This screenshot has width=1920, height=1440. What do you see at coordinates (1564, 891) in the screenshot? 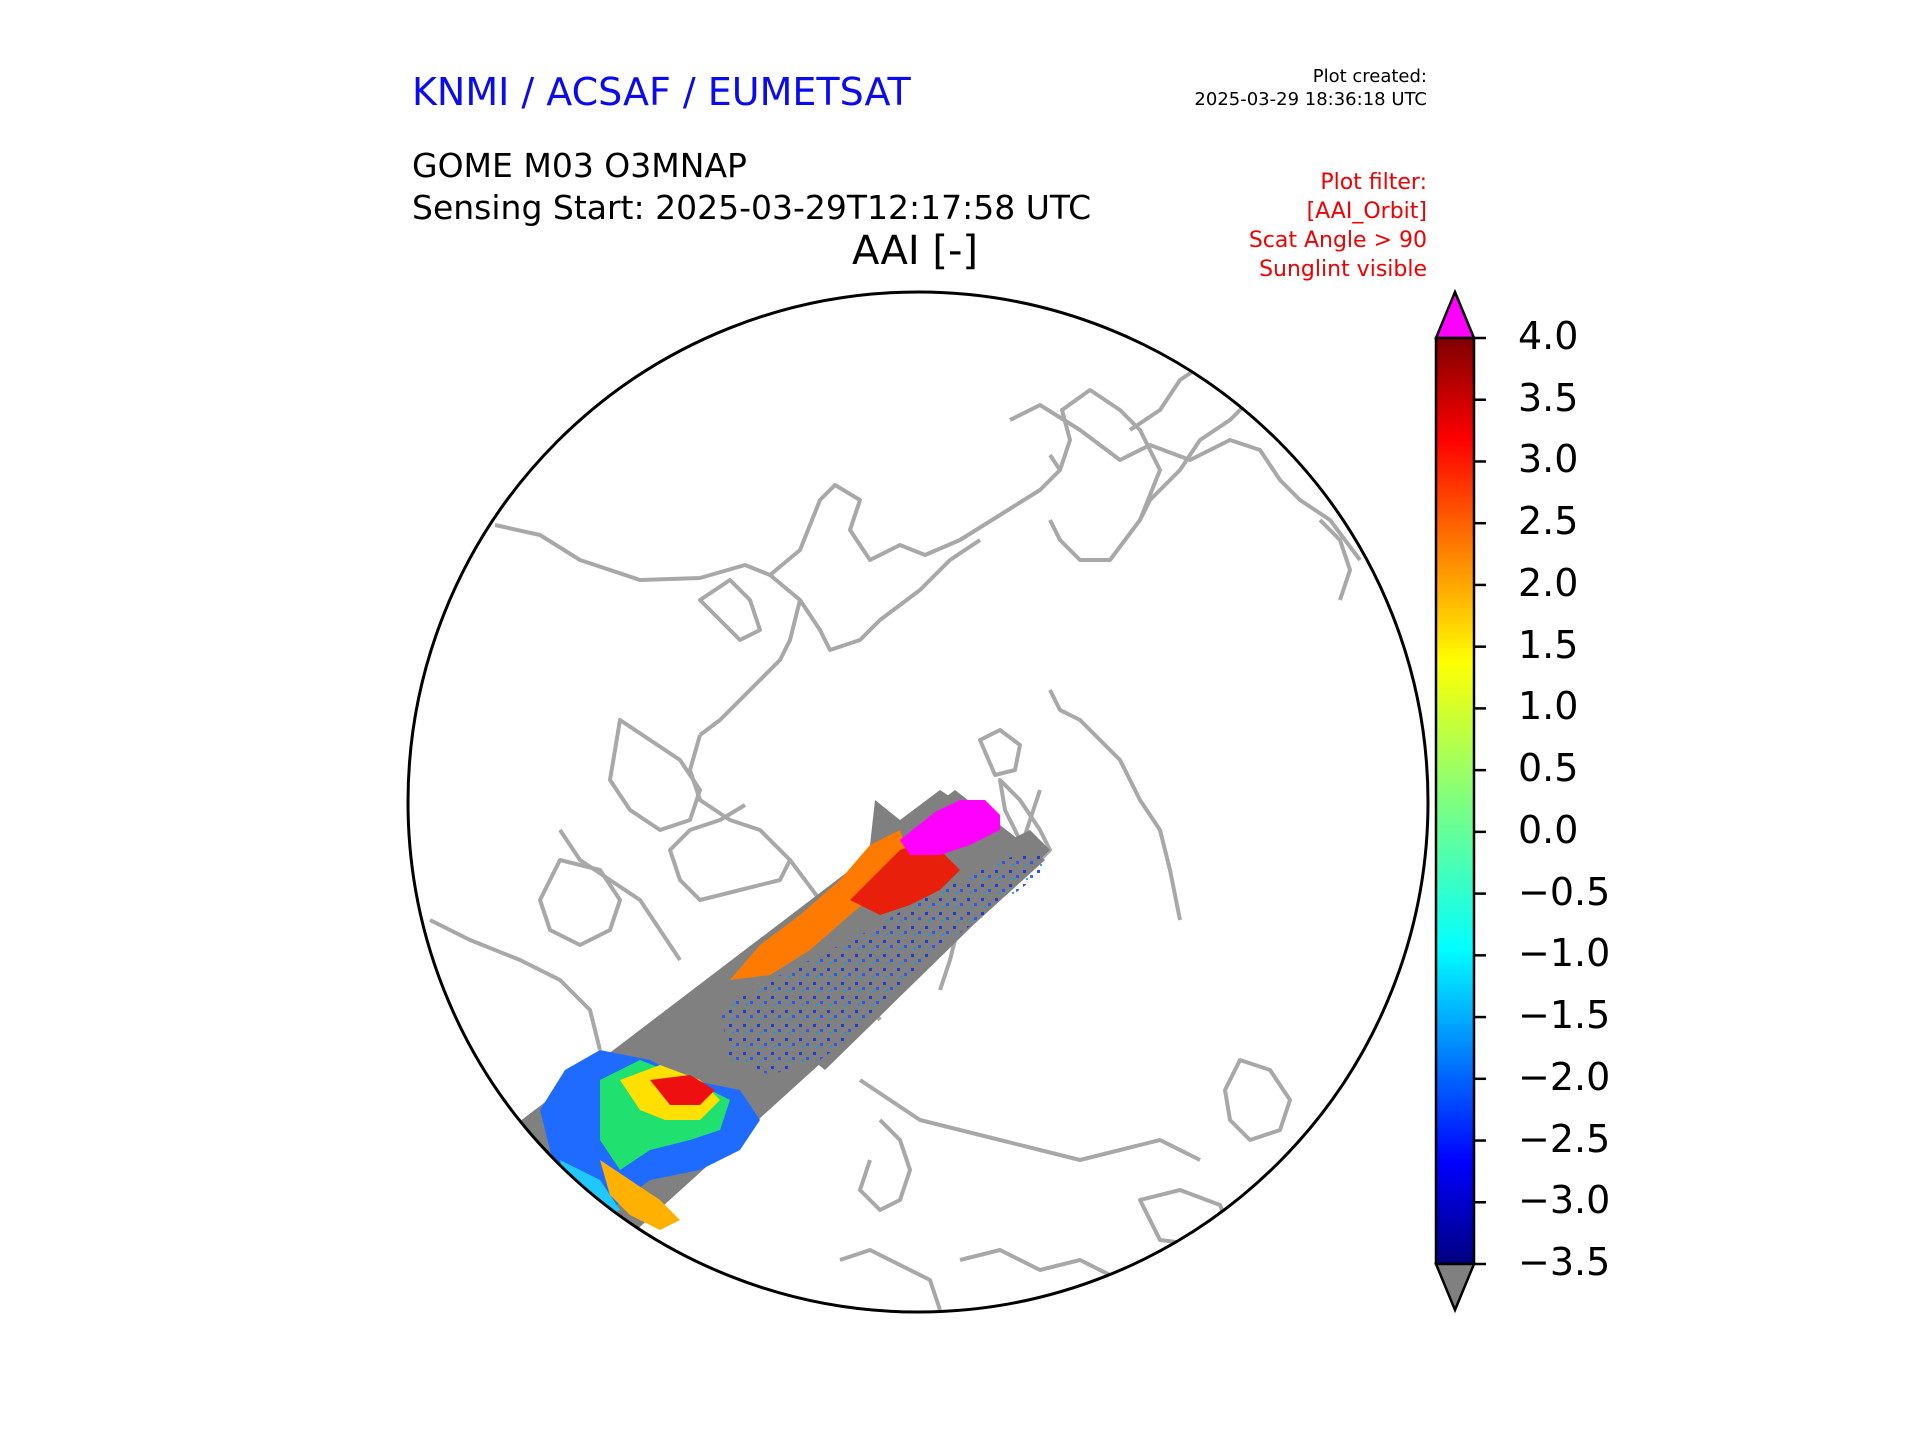
I see `colorbar-tick-label: −0.5` at bounding box center [1564, 891].